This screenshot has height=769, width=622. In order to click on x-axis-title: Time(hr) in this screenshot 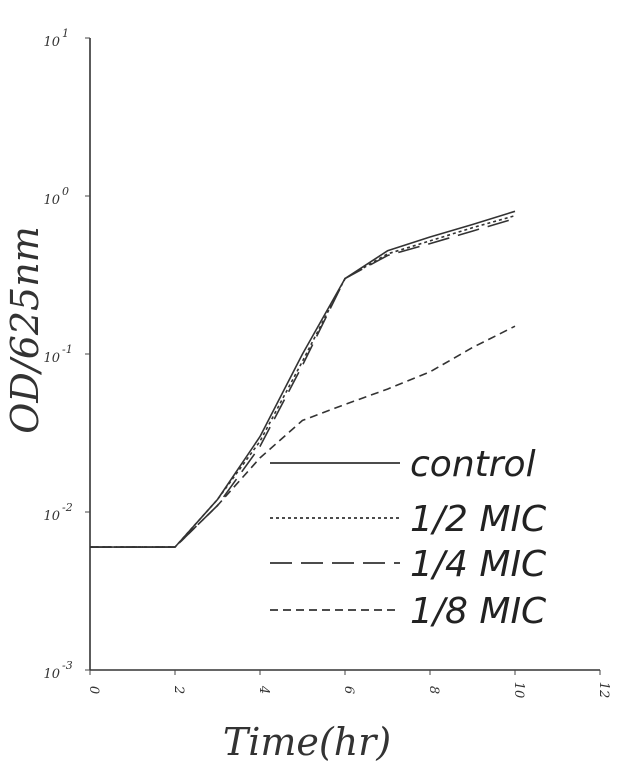, I will do `click(307, 742)`.